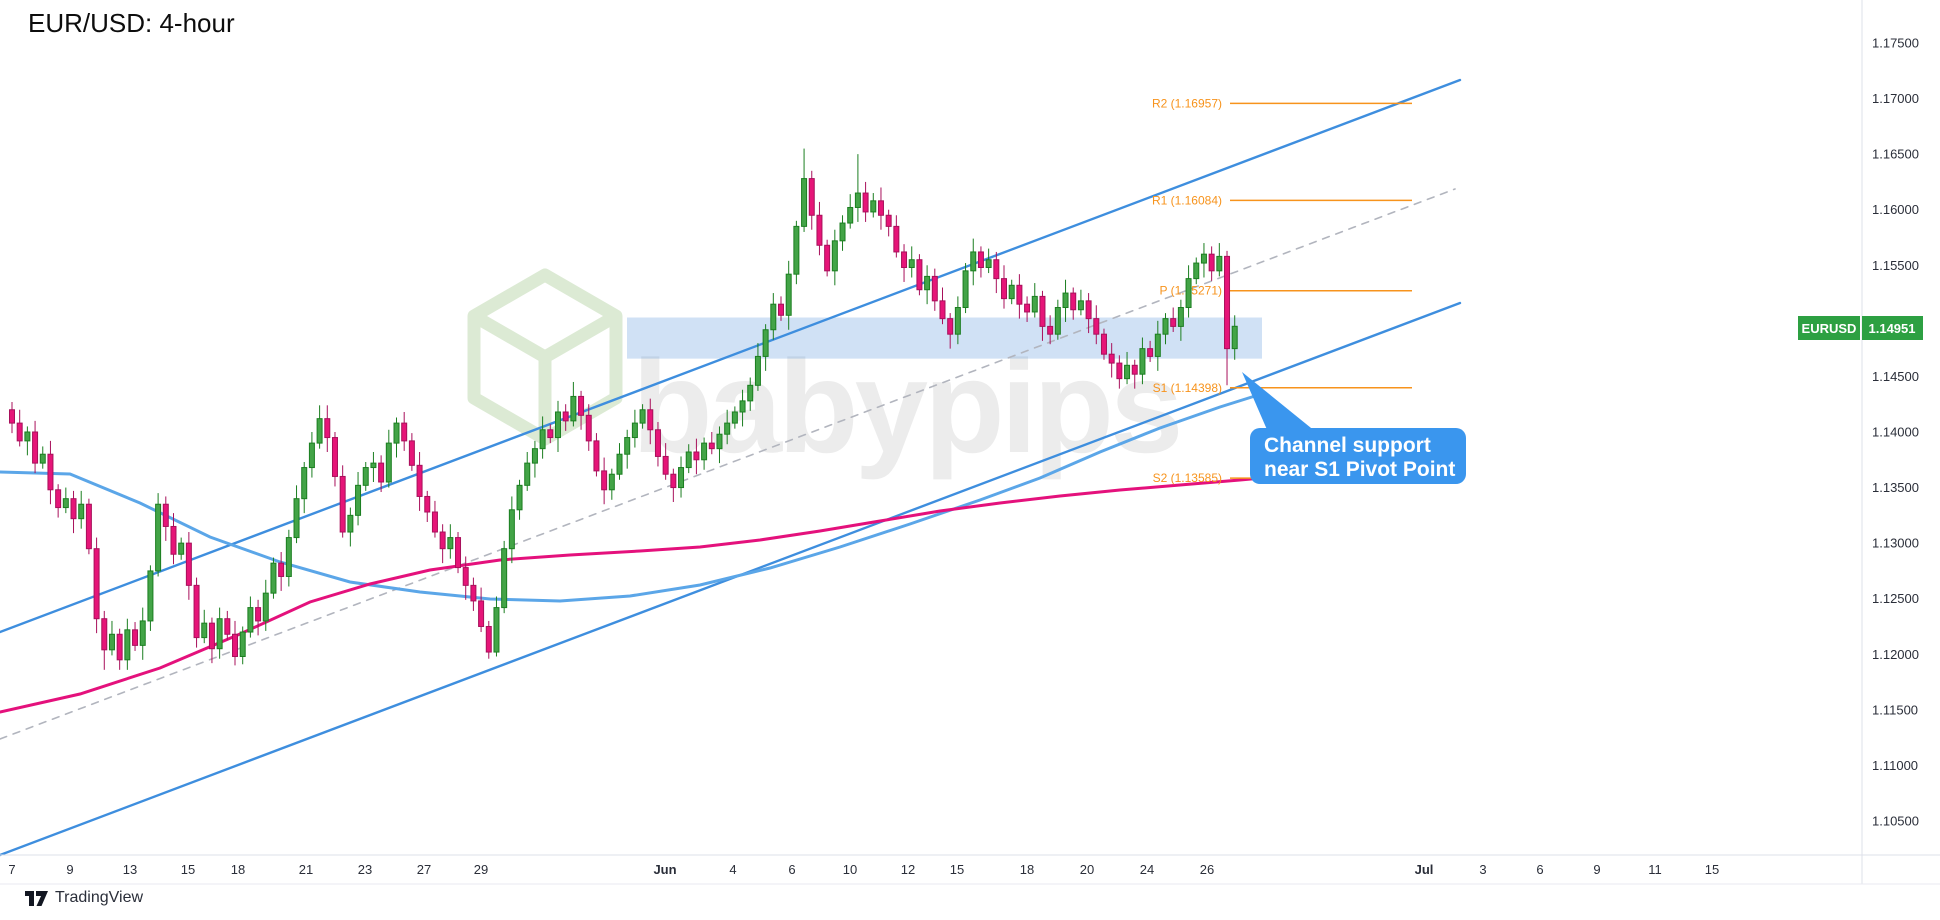  What do you see at coordinates (628, 498) in the screenshot?
I see `moving-average-blue` at bounding box center [628, 498].